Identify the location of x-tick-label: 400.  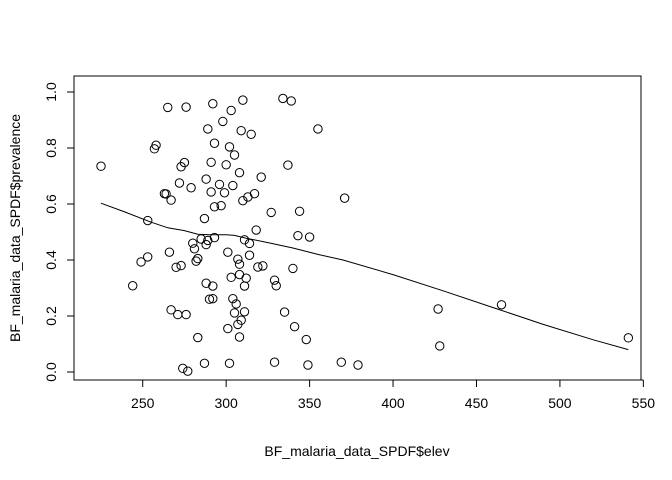
(393, 403).